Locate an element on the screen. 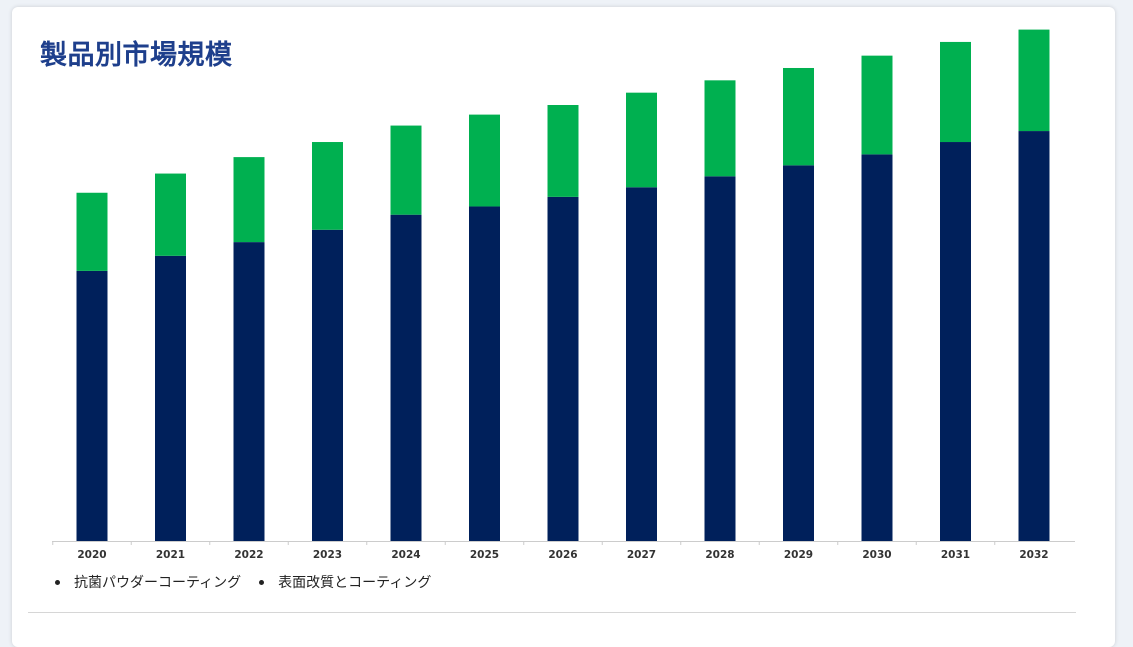 This screenshot has height=647, width=1133. bar-2029-series2 is located at coordinates (798, 116).